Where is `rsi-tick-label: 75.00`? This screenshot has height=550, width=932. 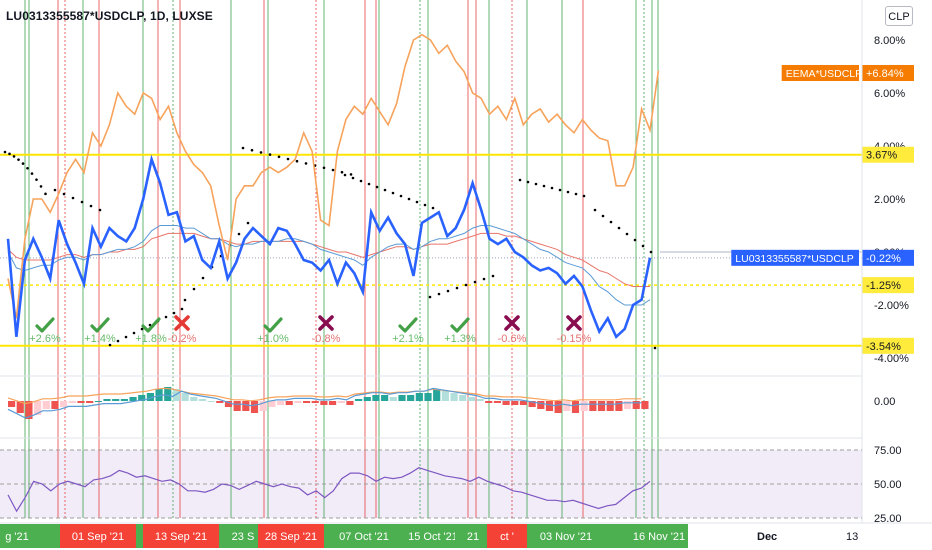 rsi-tick-label: 75.00 is located at coordinates (888, 451).